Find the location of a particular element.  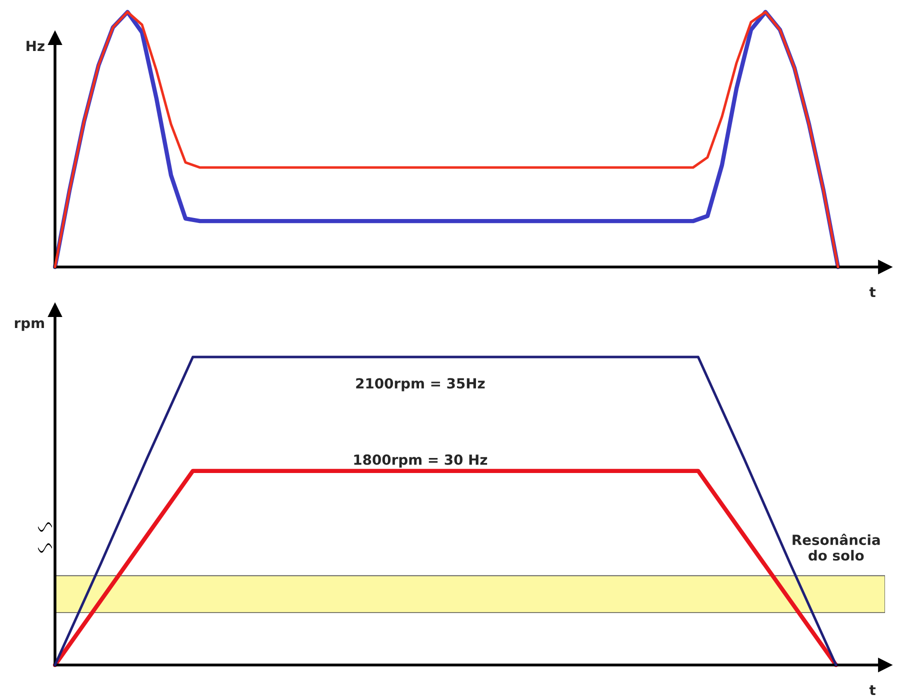

y-axis-title: rpm is located at coordinates (29, 325).